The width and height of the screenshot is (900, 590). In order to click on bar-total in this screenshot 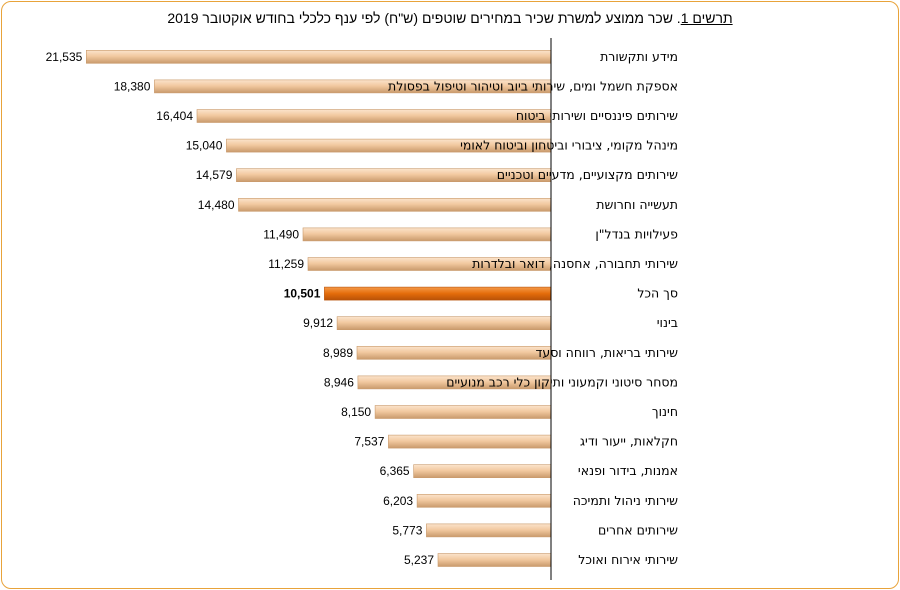, I will do `click(438, 293)`.